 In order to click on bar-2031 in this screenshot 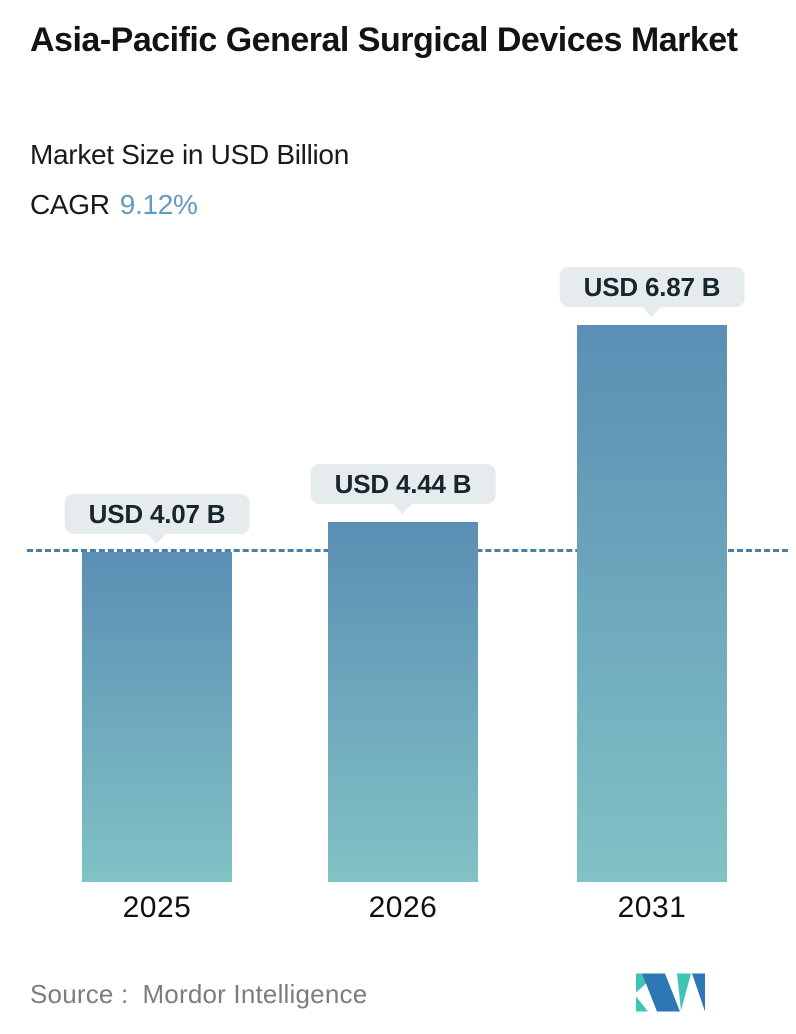, I will do `click(652, 603)`.